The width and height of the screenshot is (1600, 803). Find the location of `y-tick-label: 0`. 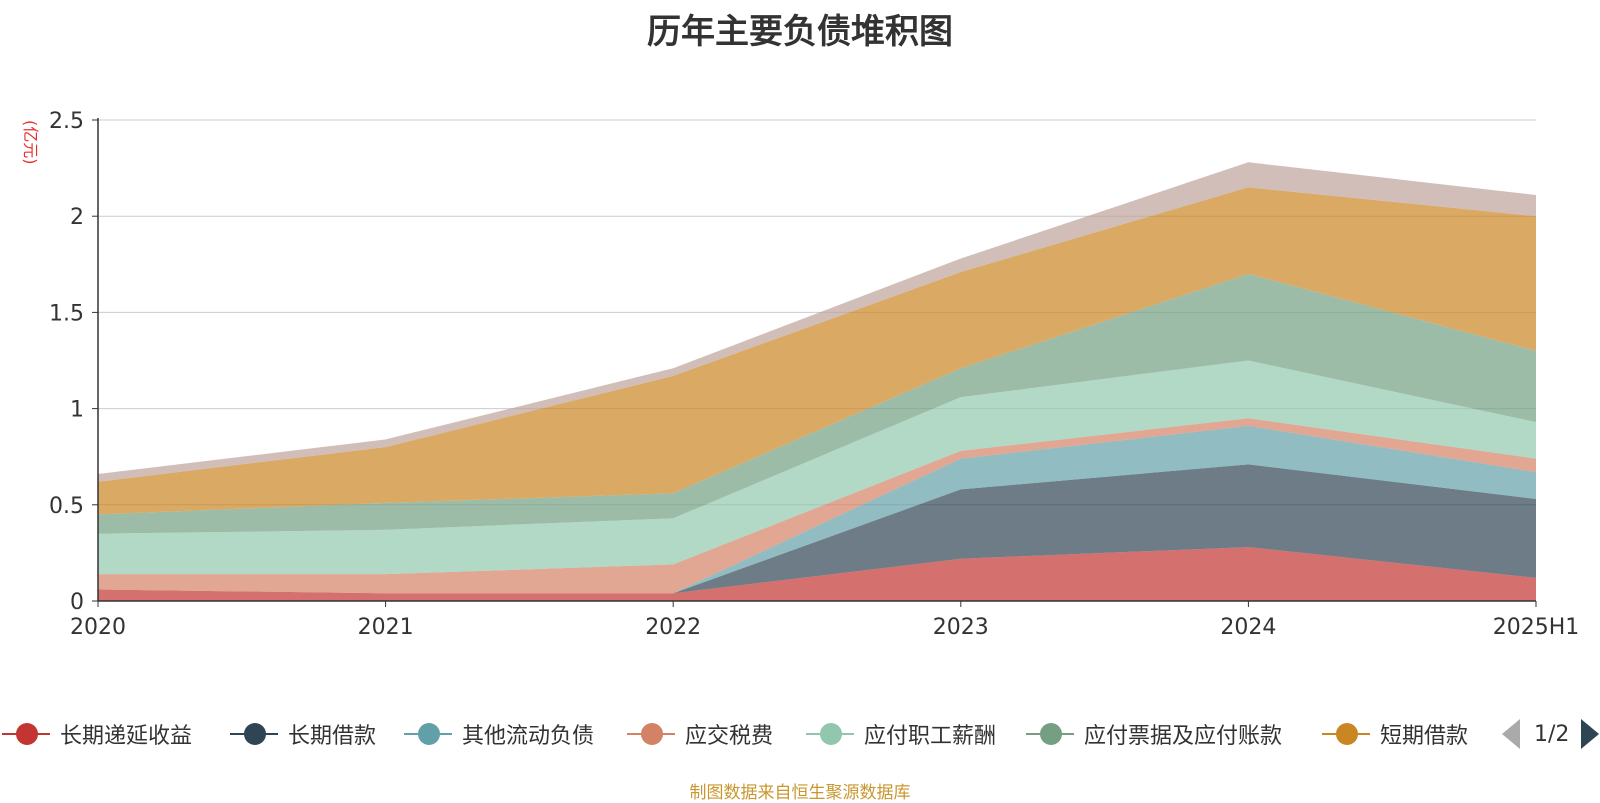

y-tick-label: 0 is located at coordinates (77, 602).